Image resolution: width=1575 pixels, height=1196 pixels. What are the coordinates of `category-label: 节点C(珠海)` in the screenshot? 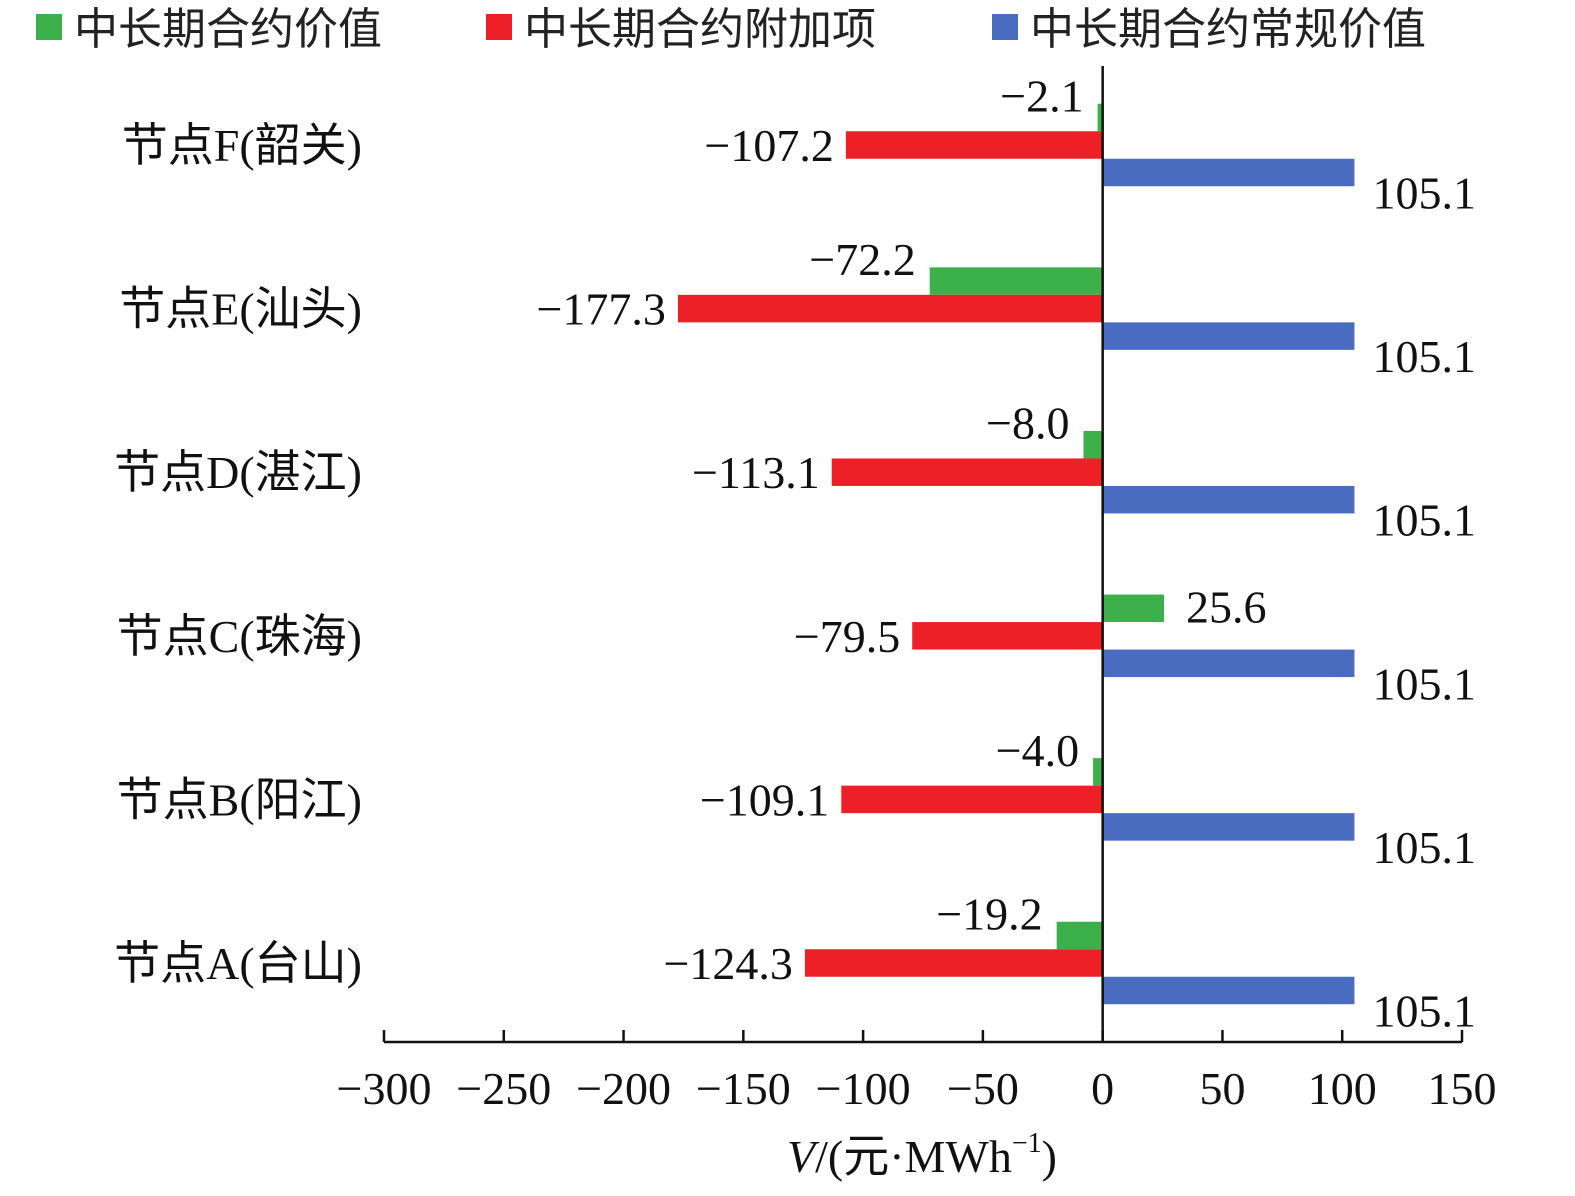 It's located at (239, 636).